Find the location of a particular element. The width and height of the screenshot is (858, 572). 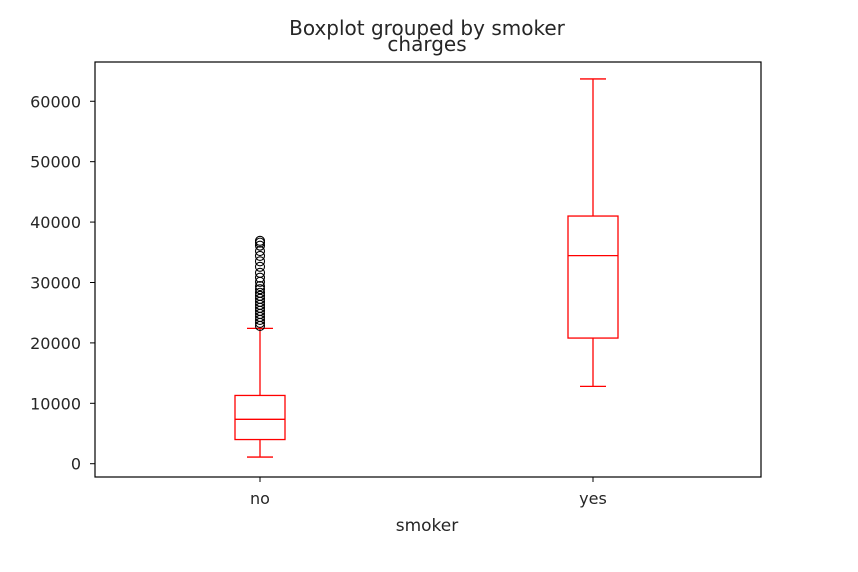

y-tick-label: 0 is located at coordinates (76, 464).